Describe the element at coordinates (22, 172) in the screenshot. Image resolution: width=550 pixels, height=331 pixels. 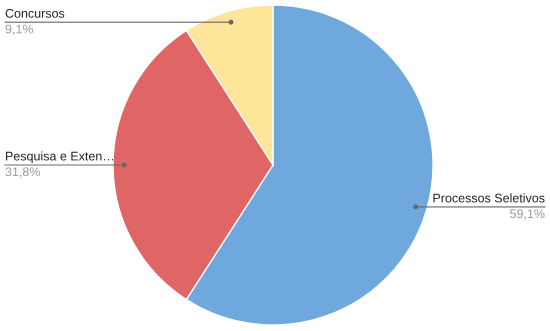
I see `data-label: 31,8%` at that location.